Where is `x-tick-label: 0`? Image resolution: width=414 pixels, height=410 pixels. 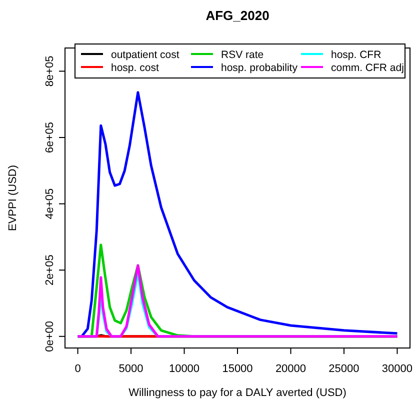 x-tick-label: 0 is located at coordinates (77, 369).